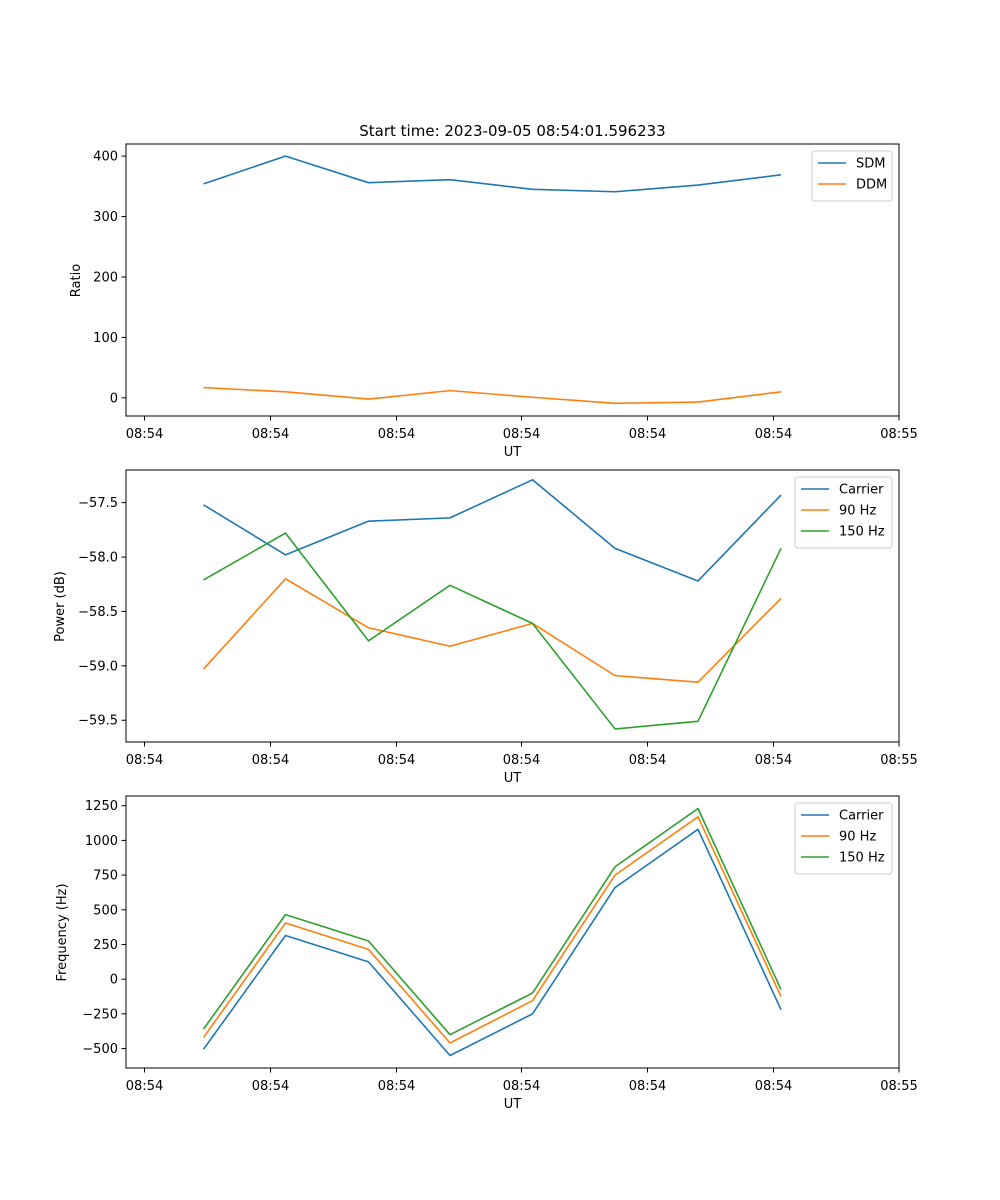 The width and height of the screenshot is (1000, 1200). I want to click on power-legend-label: 150 Hz, so click(862, 532).